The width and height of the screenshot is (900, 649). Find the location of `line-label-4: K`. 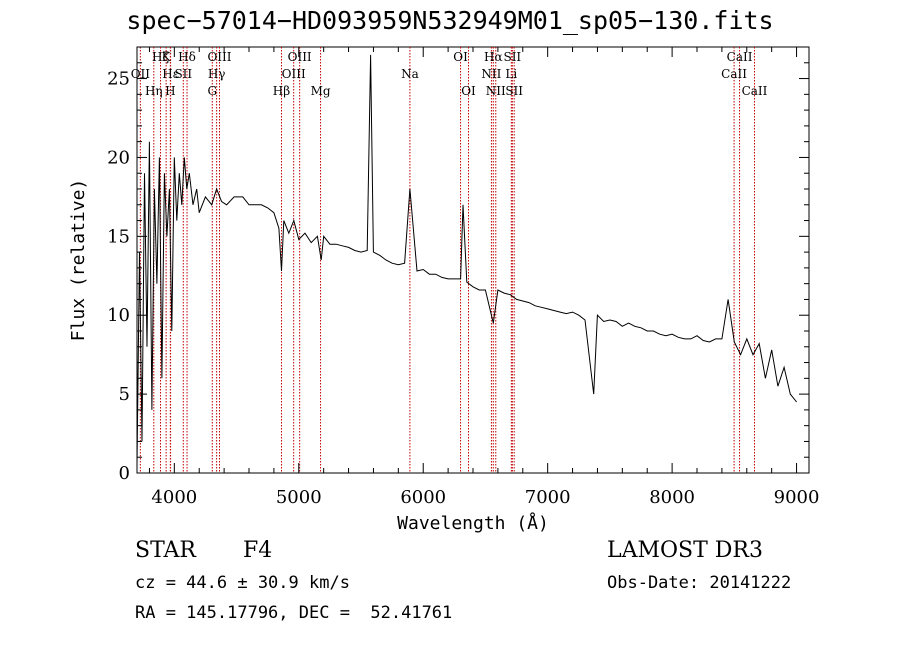

line-label-4: K is located at coordinates (167, 57).